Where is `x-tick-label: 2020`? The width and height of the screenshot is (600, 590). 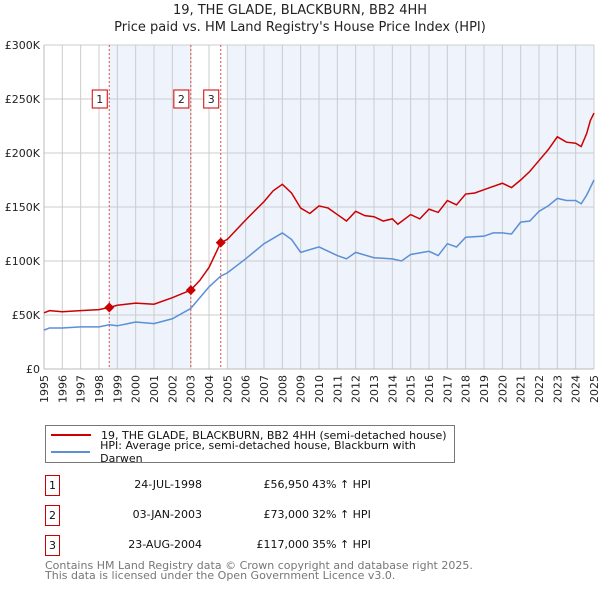
x-tick-label: 2020 is located at coordinates (502, 389).